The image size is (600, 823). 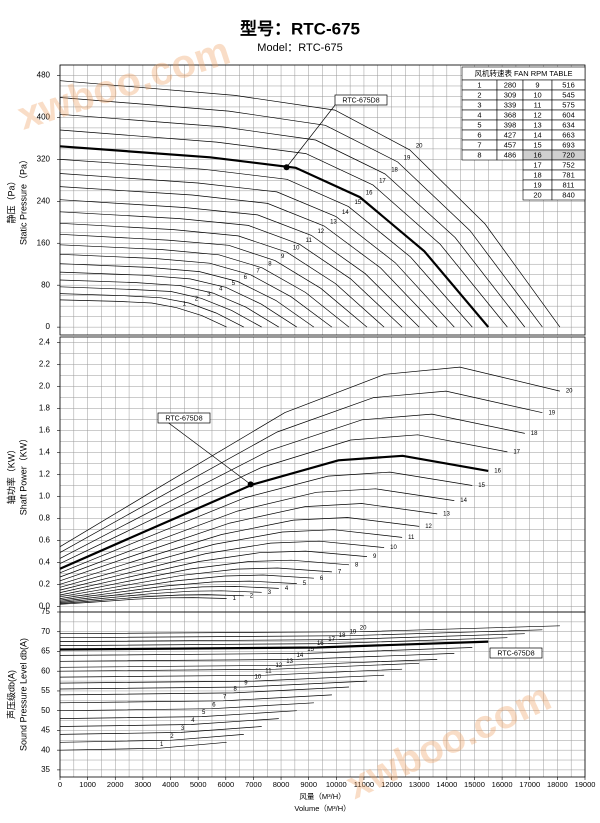 What do you see at coordinates (10, 475) in the screenshot?
I see `y-axis-label: 轴功率（KW）` at bounding box center [10, 475].